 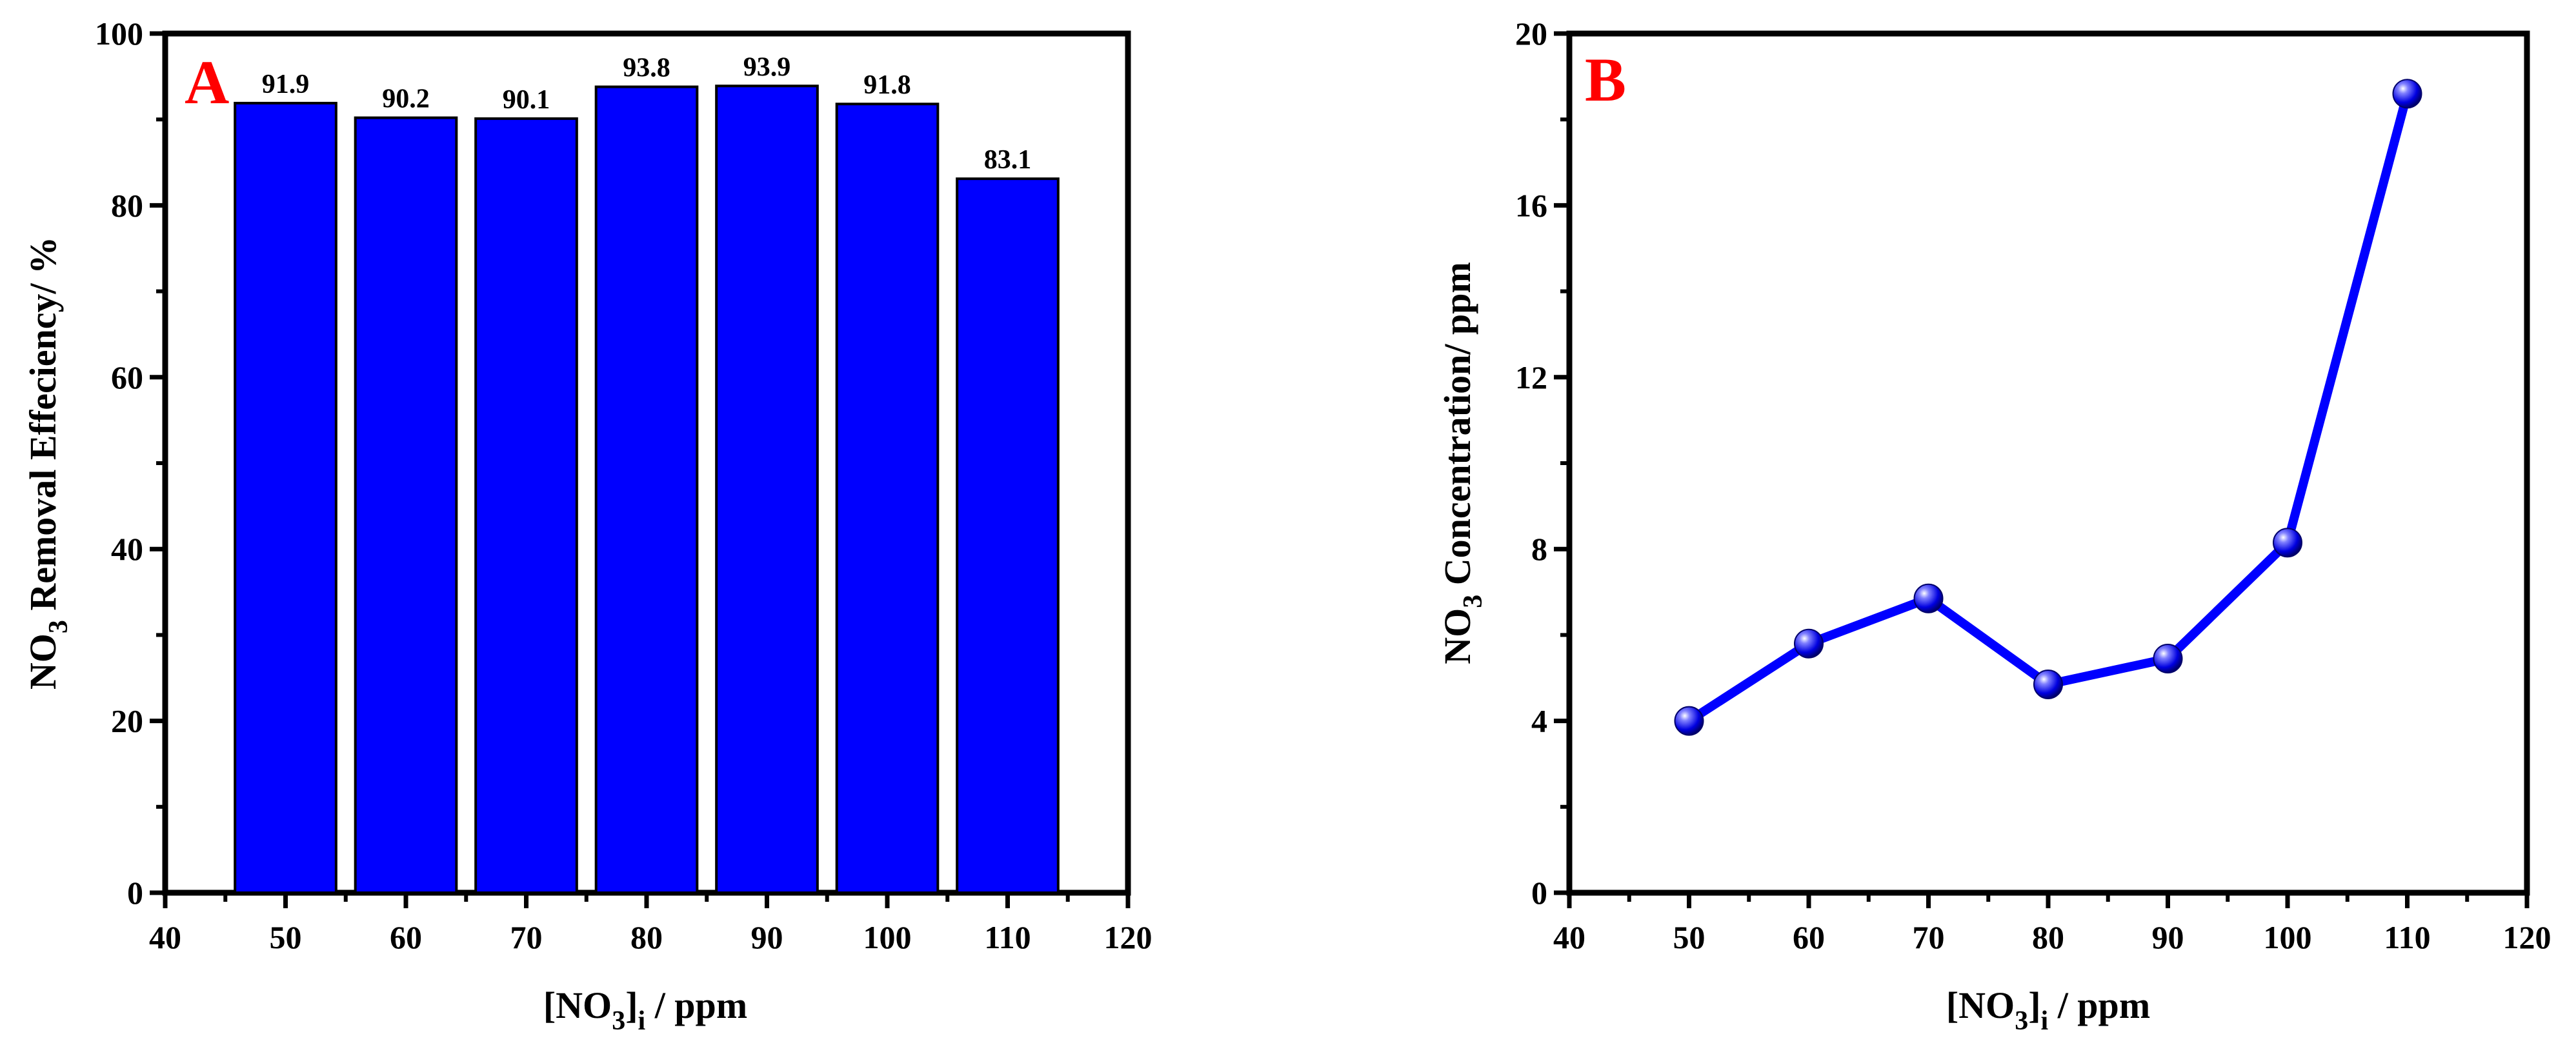 What do you see at coordinates (1531, 205) in the screenshot?
I see `y-tick-label: 16` at bounding box center [1531, 205].